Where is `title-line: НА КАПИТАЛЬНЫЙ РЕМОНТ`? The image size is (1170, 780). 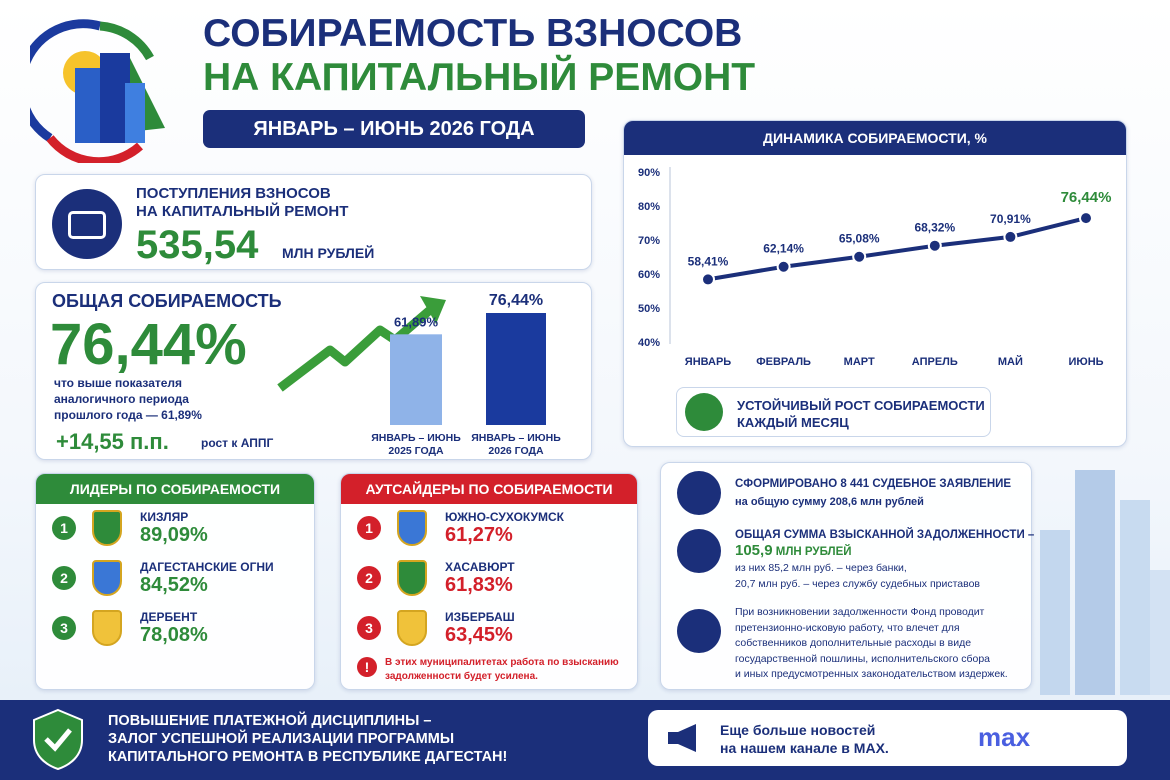
title-line: НА КАПИТАЛЬНЫЙ РЕМОНТ is located at coordinates (479, 77).